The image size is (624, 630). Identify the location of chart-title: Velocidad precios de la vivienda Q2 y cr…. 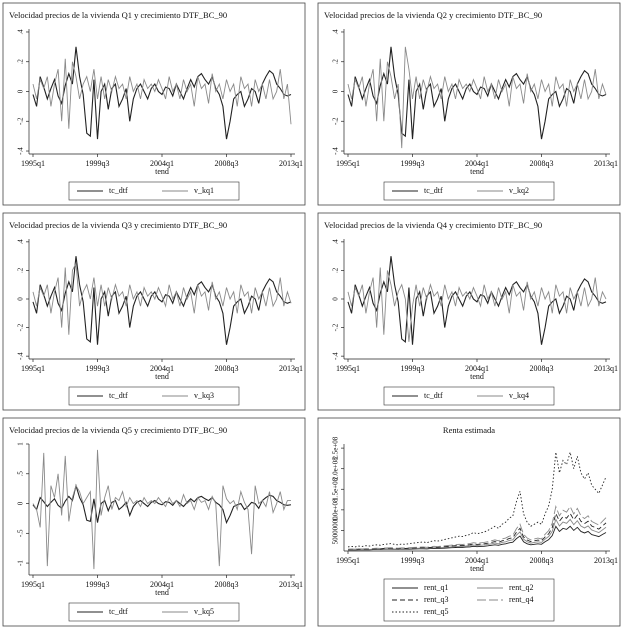
(433, 15).